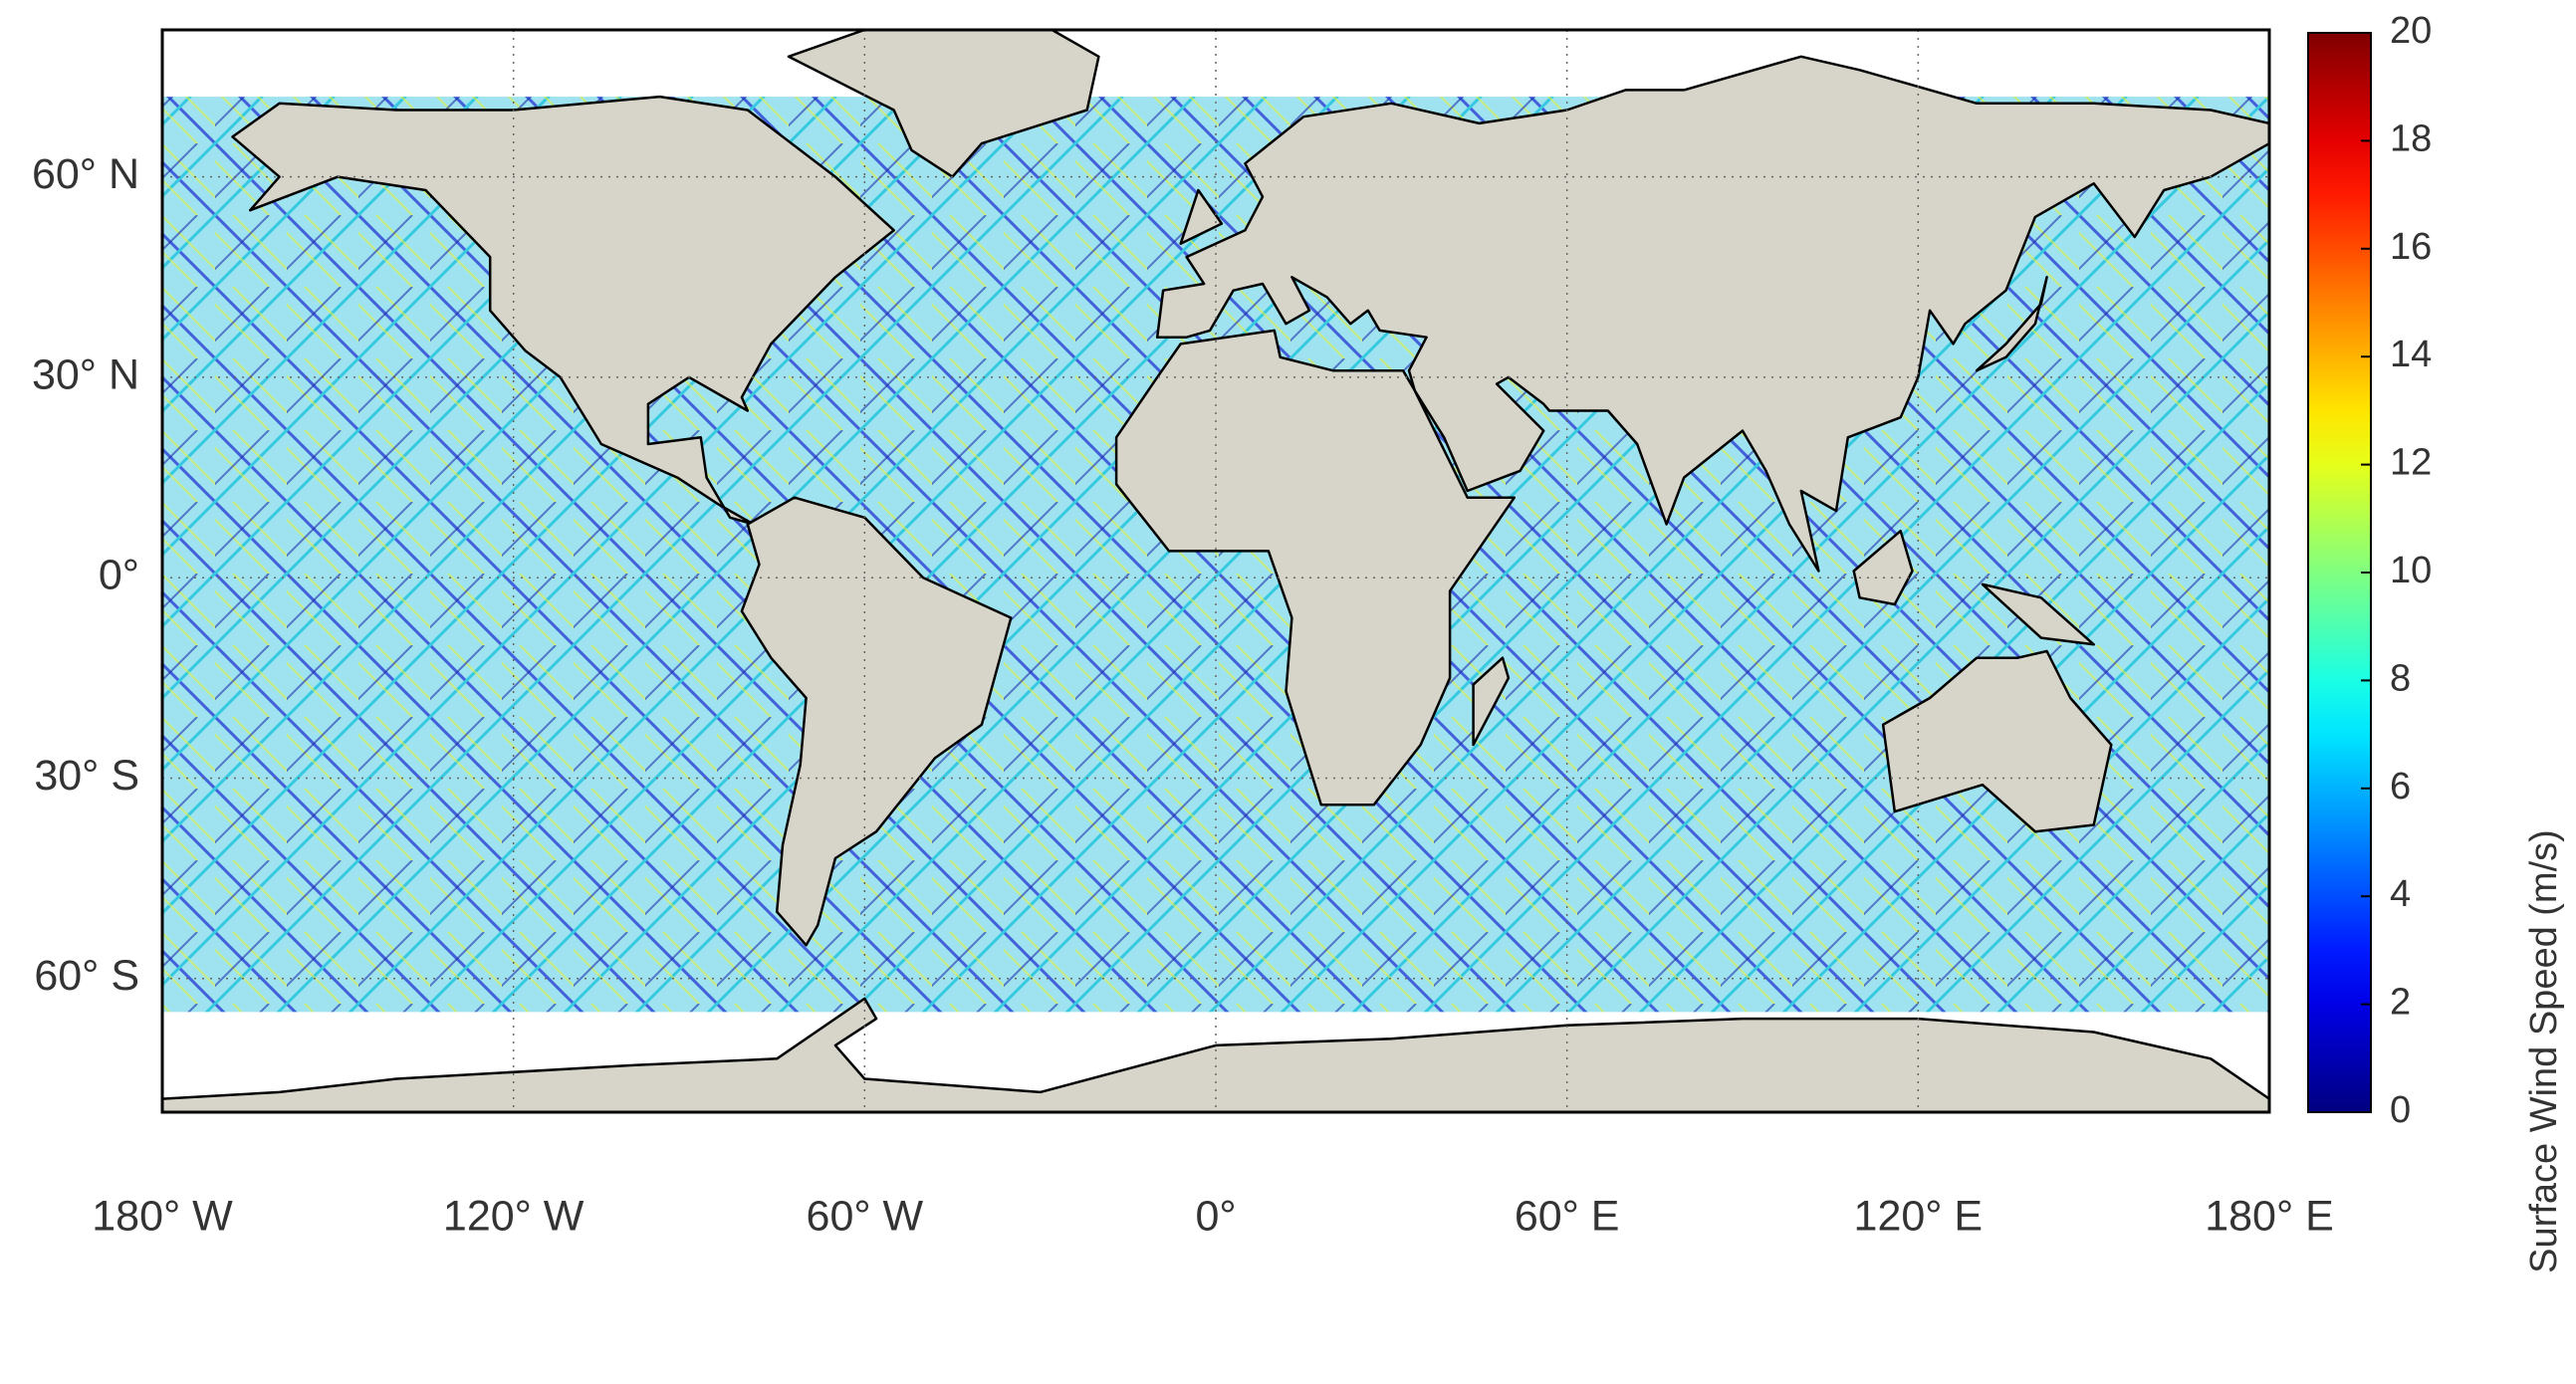 The height and width of the screenshot is (1384, 2576). Describe the element at coordinates (86, 776) in the screenshot. I see `y-tick-label: 30° S` at that location.